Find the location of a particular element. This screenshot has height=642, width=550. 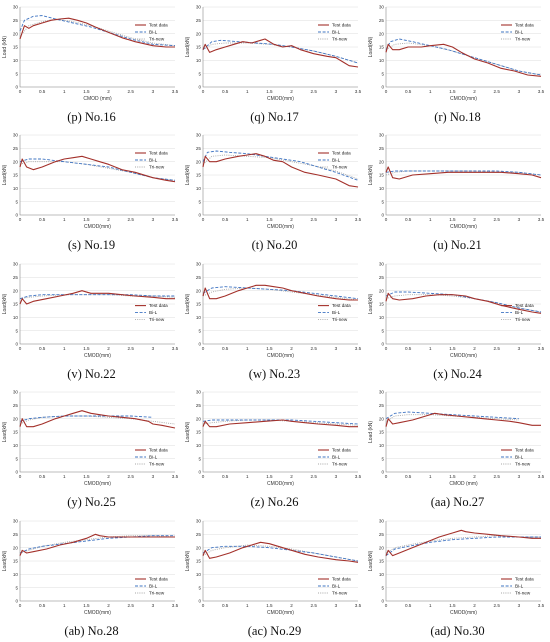

chart-caption: (z) No.26 is located at coordinates (274, 502).